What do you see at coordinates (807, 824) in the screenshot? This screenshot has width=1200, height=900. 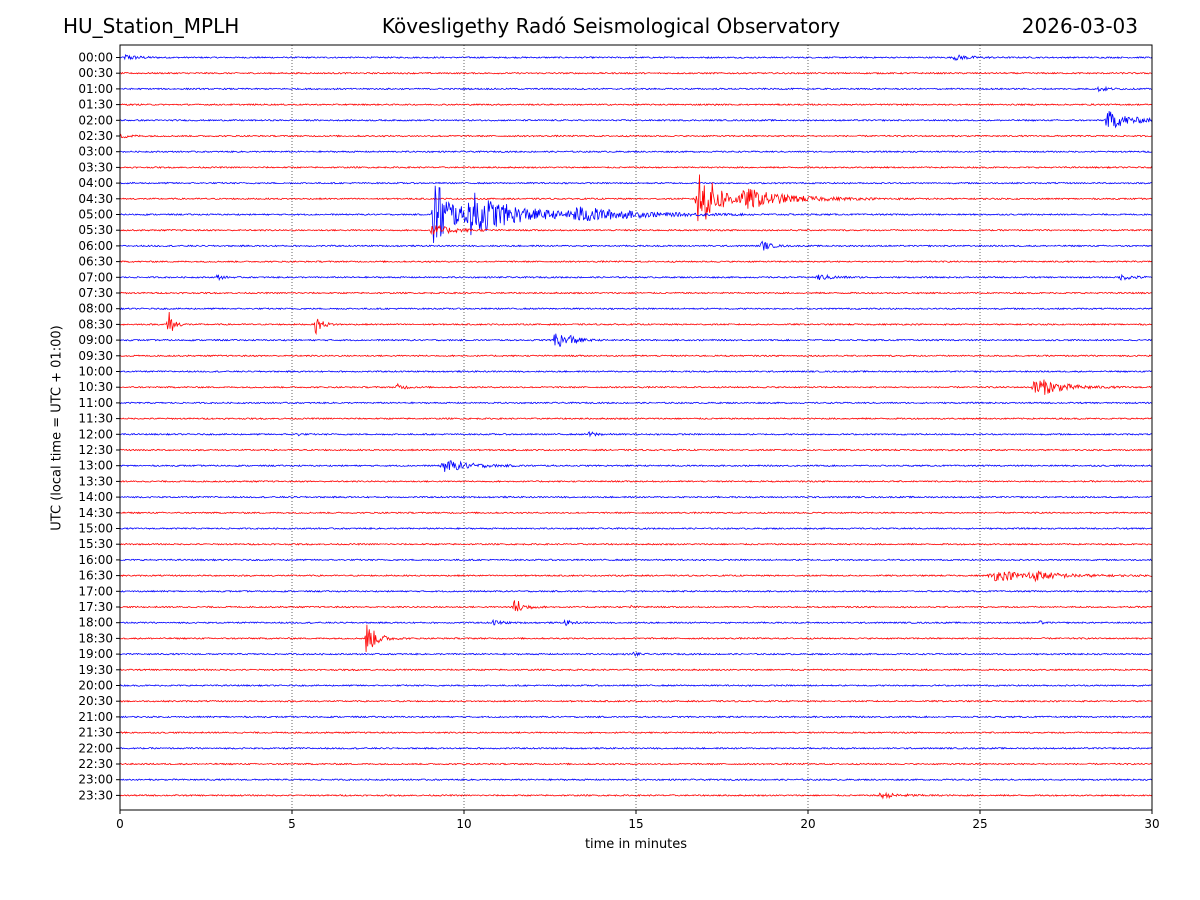 I see `x-tick-label: 20` at bounding box center [807, 824].